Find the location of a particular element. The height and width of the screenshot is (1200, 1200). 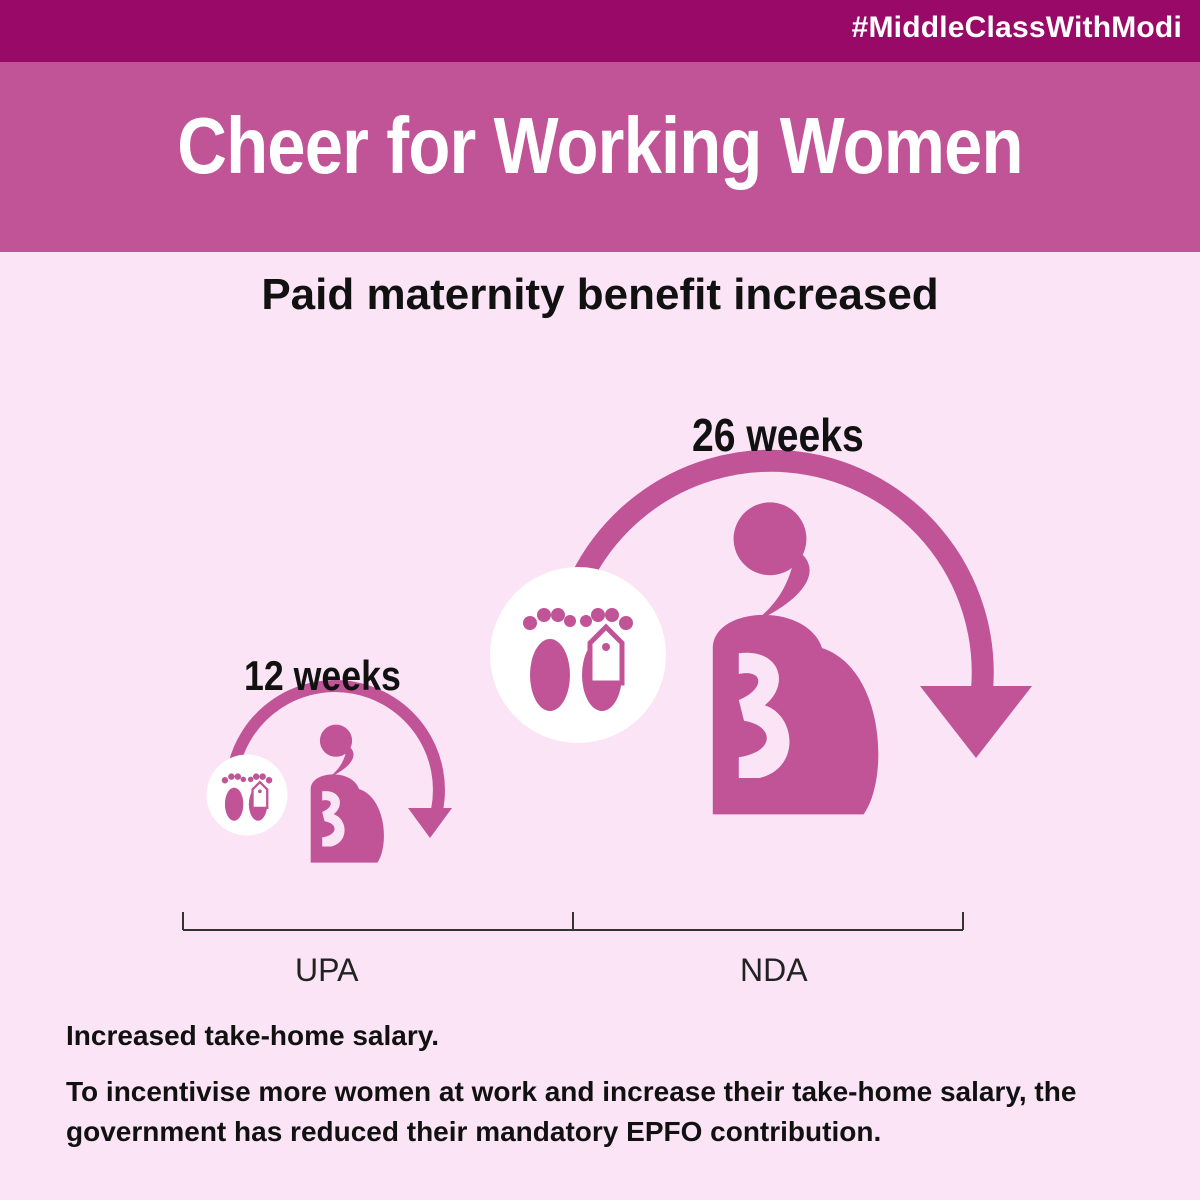

note-heading: Increased take-home salary. is located at coordinates (253, 1035).